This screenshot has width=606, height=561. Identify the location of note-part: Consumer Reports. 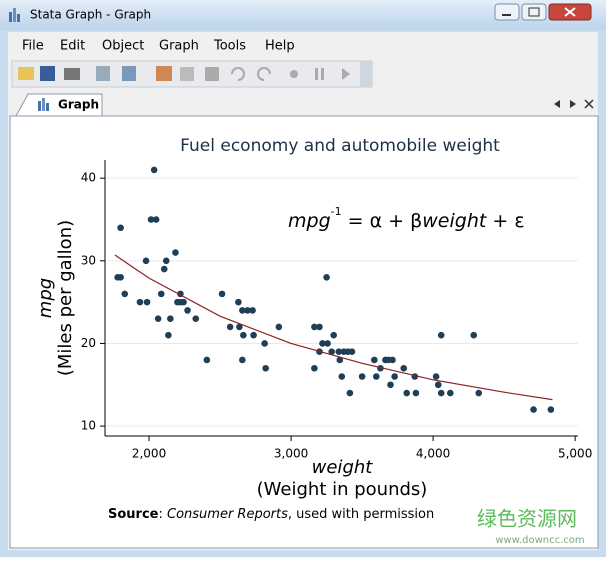
(227, 514).